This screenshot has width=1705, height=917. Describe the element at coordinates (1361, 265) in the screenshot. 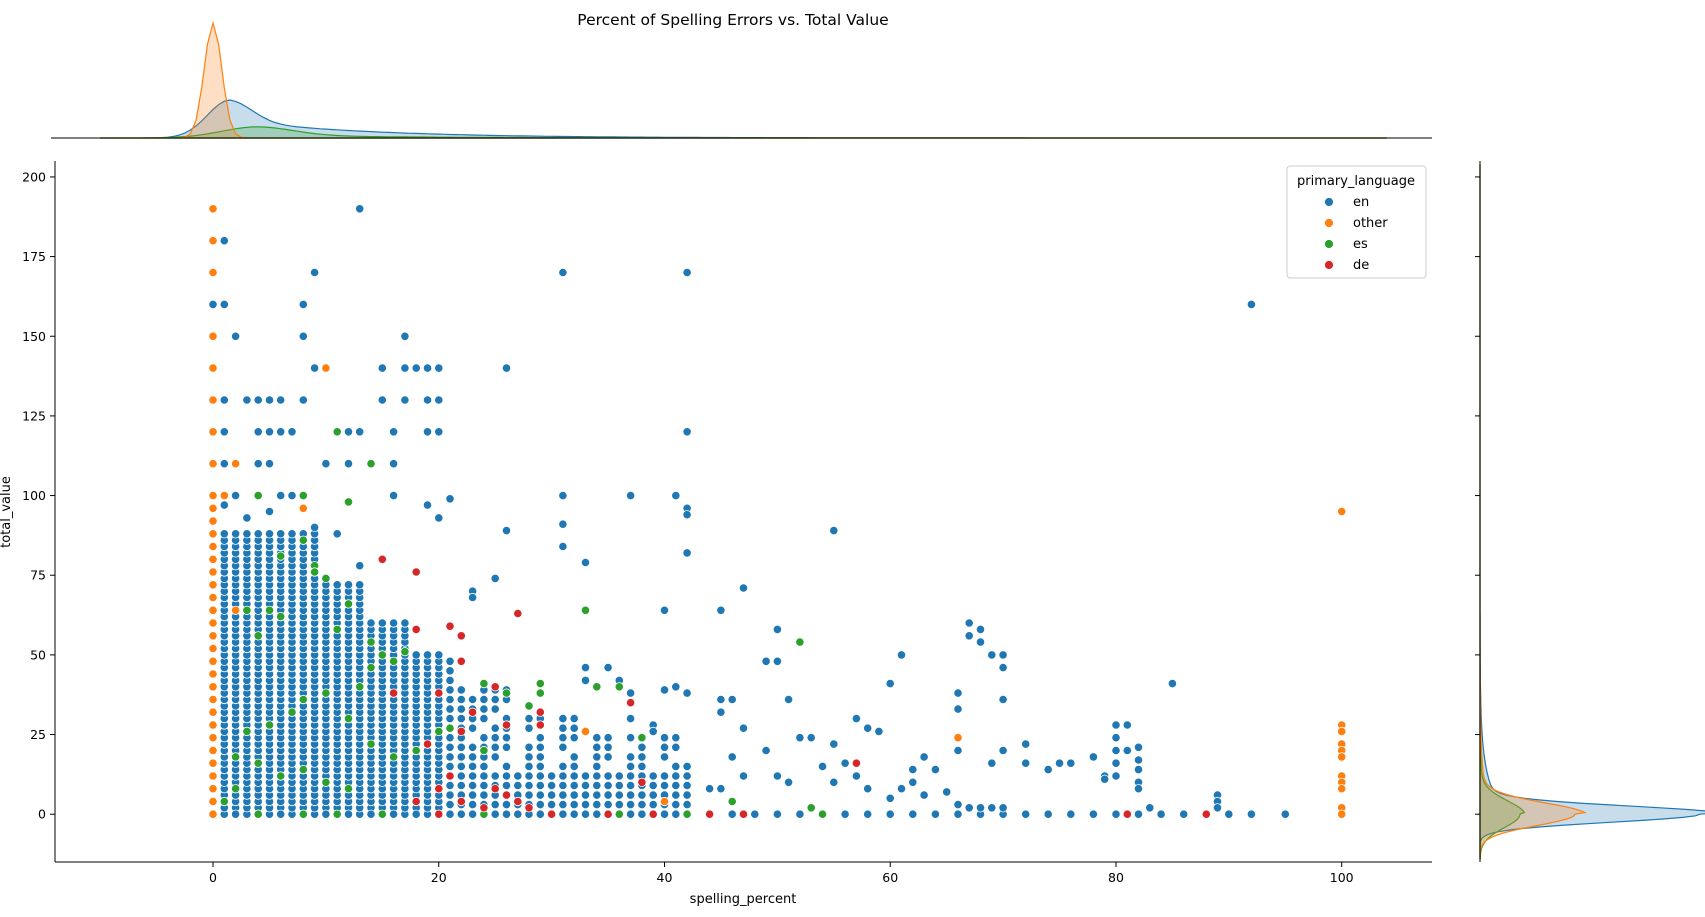

I see `legend-label-de: de` at that location.